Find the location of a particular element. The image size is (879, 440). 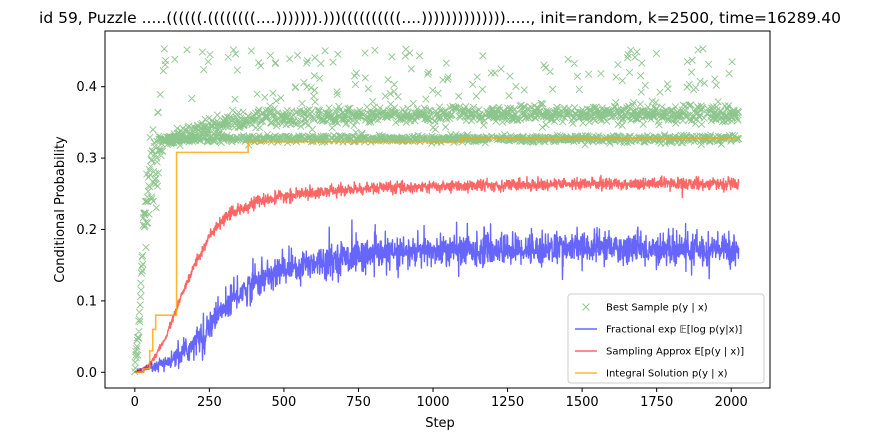

x-tick-label: 250 is located at coordinates (209, 402).